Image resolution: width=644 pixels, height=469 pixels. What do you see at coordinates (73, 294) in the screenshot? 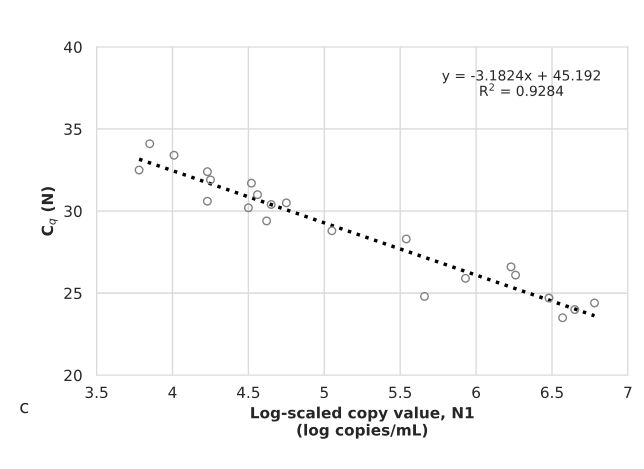
I see `y-tick-label: 25` at bounding box center [73, 294].